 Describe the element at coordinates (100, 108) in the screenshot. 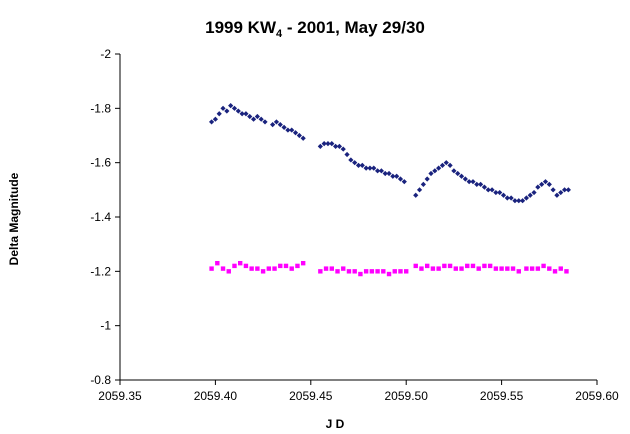

I see `y-tick-label: -1.8` at that location.